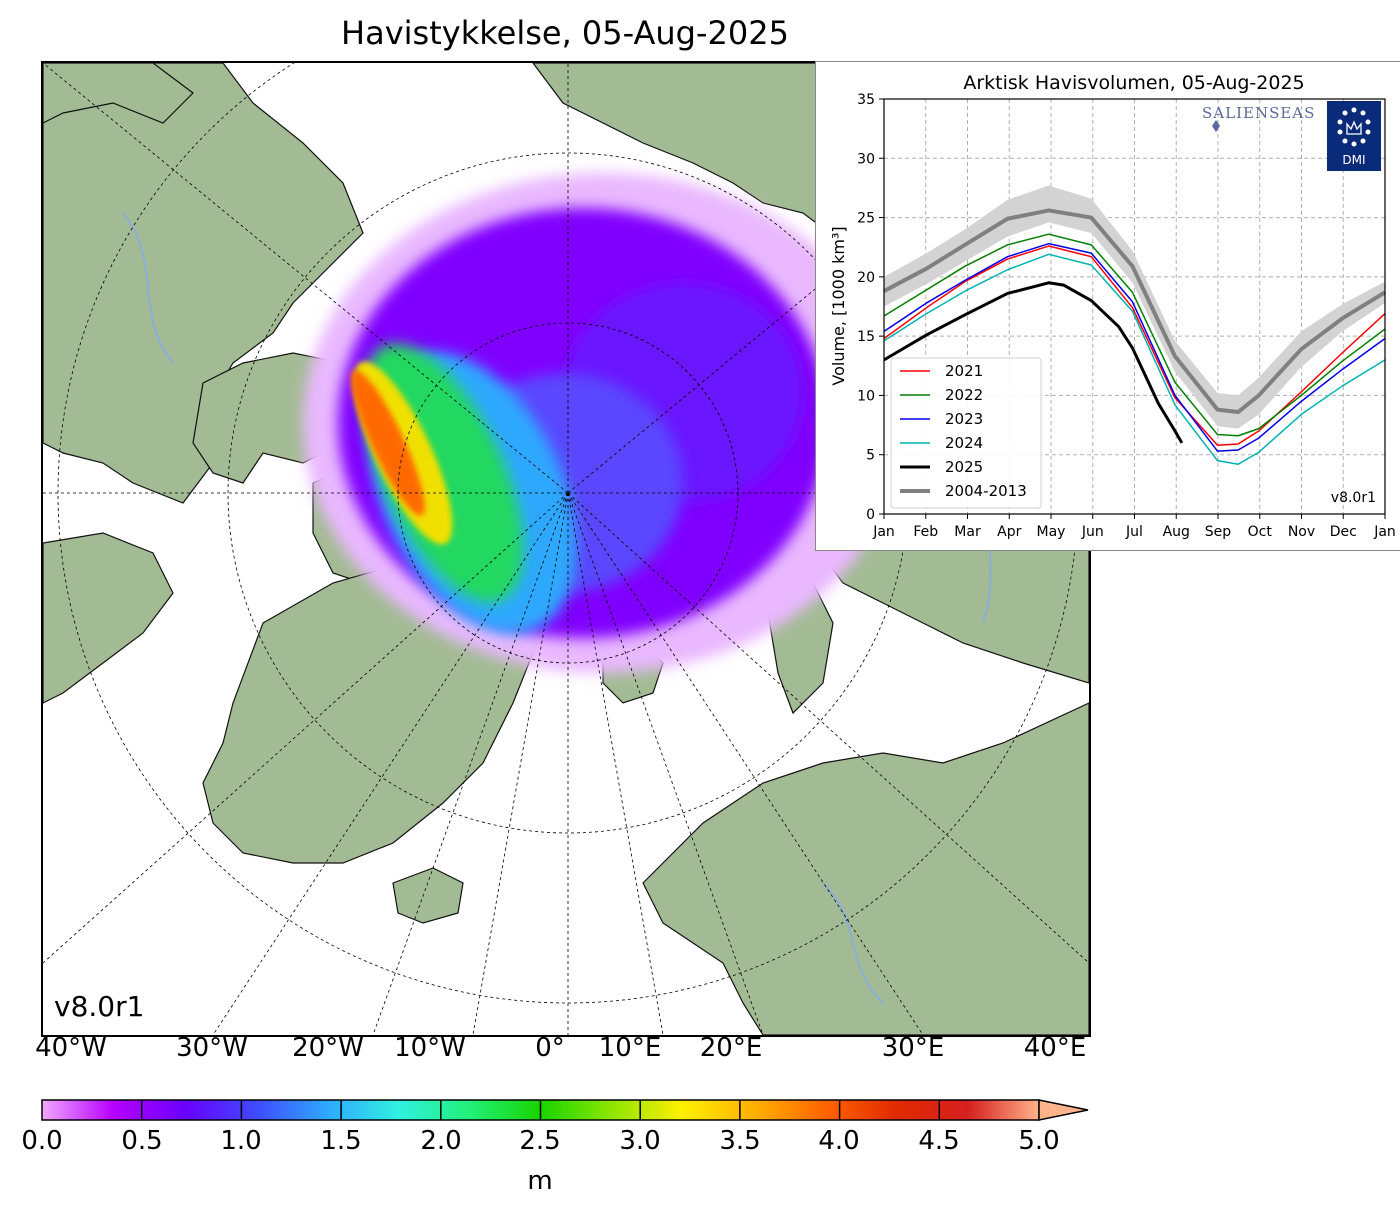  What do you see at coordinates (520, 763) in the screenshot?
I see `meridian-10w` at bounding box center [520, 763].